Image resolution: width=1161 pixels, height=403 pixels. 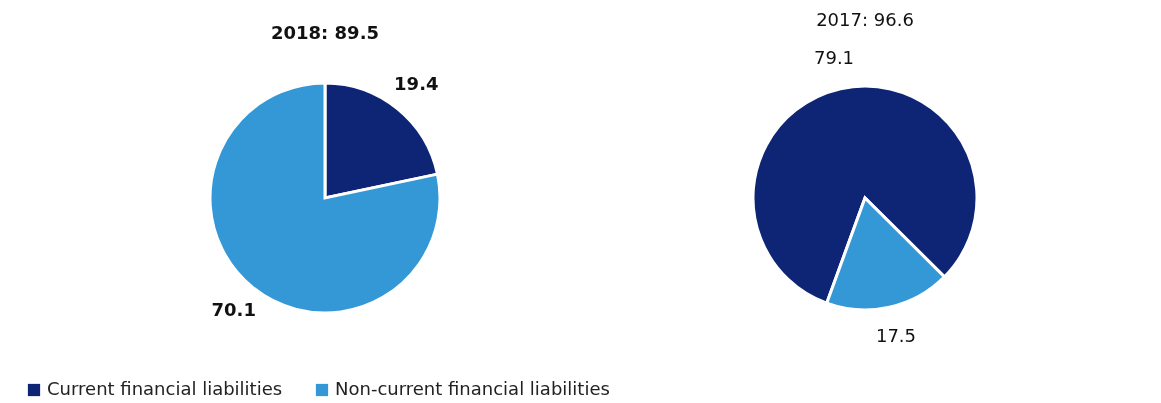 What do you see at coordinates (472, 388) in the screenshot?
I see `legend-label: Non-current financial liabilities` at bounding box center [472, 388].